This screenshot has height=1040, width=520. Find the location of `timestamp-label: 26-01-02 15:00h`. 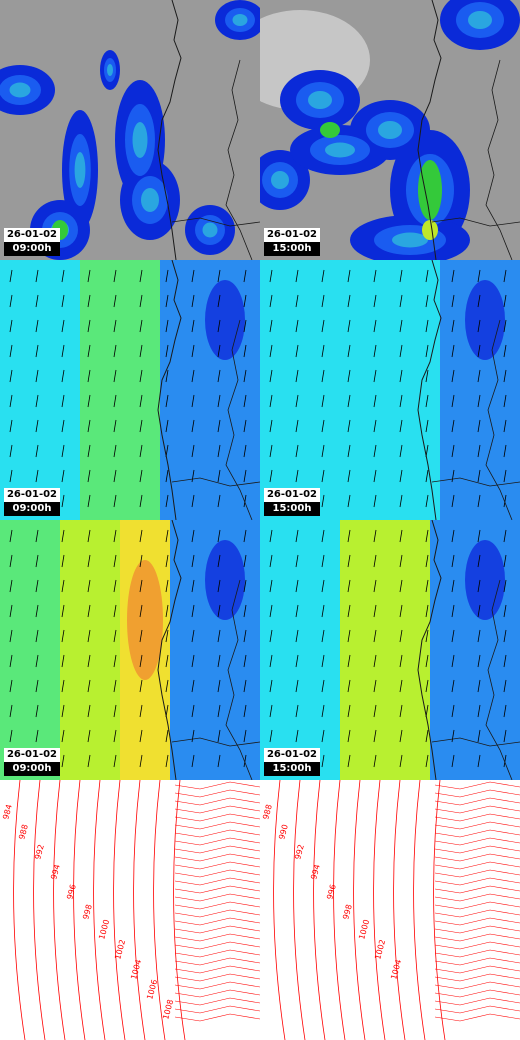

timestamp-label: 26-01-02 15:00h is located at coordinates (292, 762).